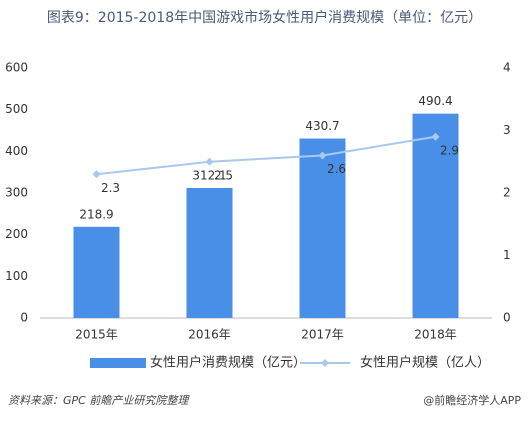 The height and width of the screenshot is (422, 529). What do you see at coordinates (507, 255) in the screenshot?
I see `y2-tick-label: 1` at bounding box center [507, 255].